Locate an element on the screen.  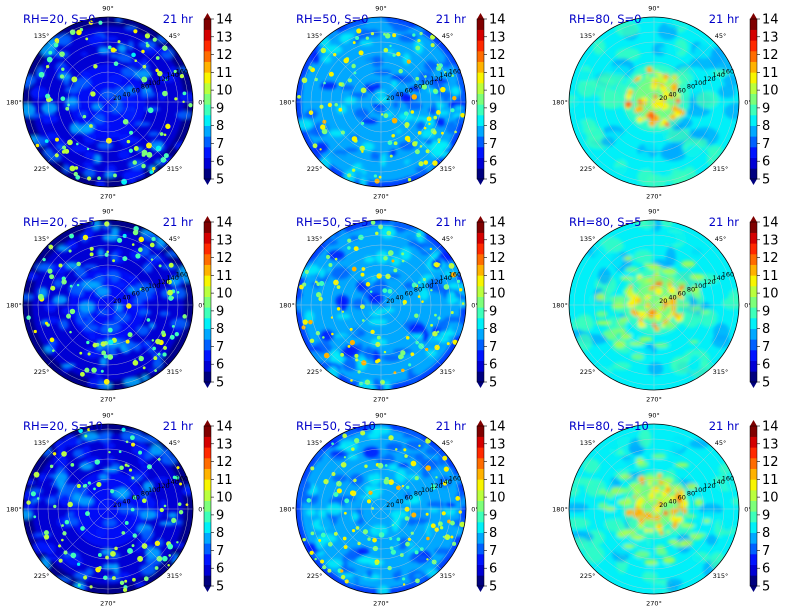
angle-label: 45° is located at coordinates (448, 443).